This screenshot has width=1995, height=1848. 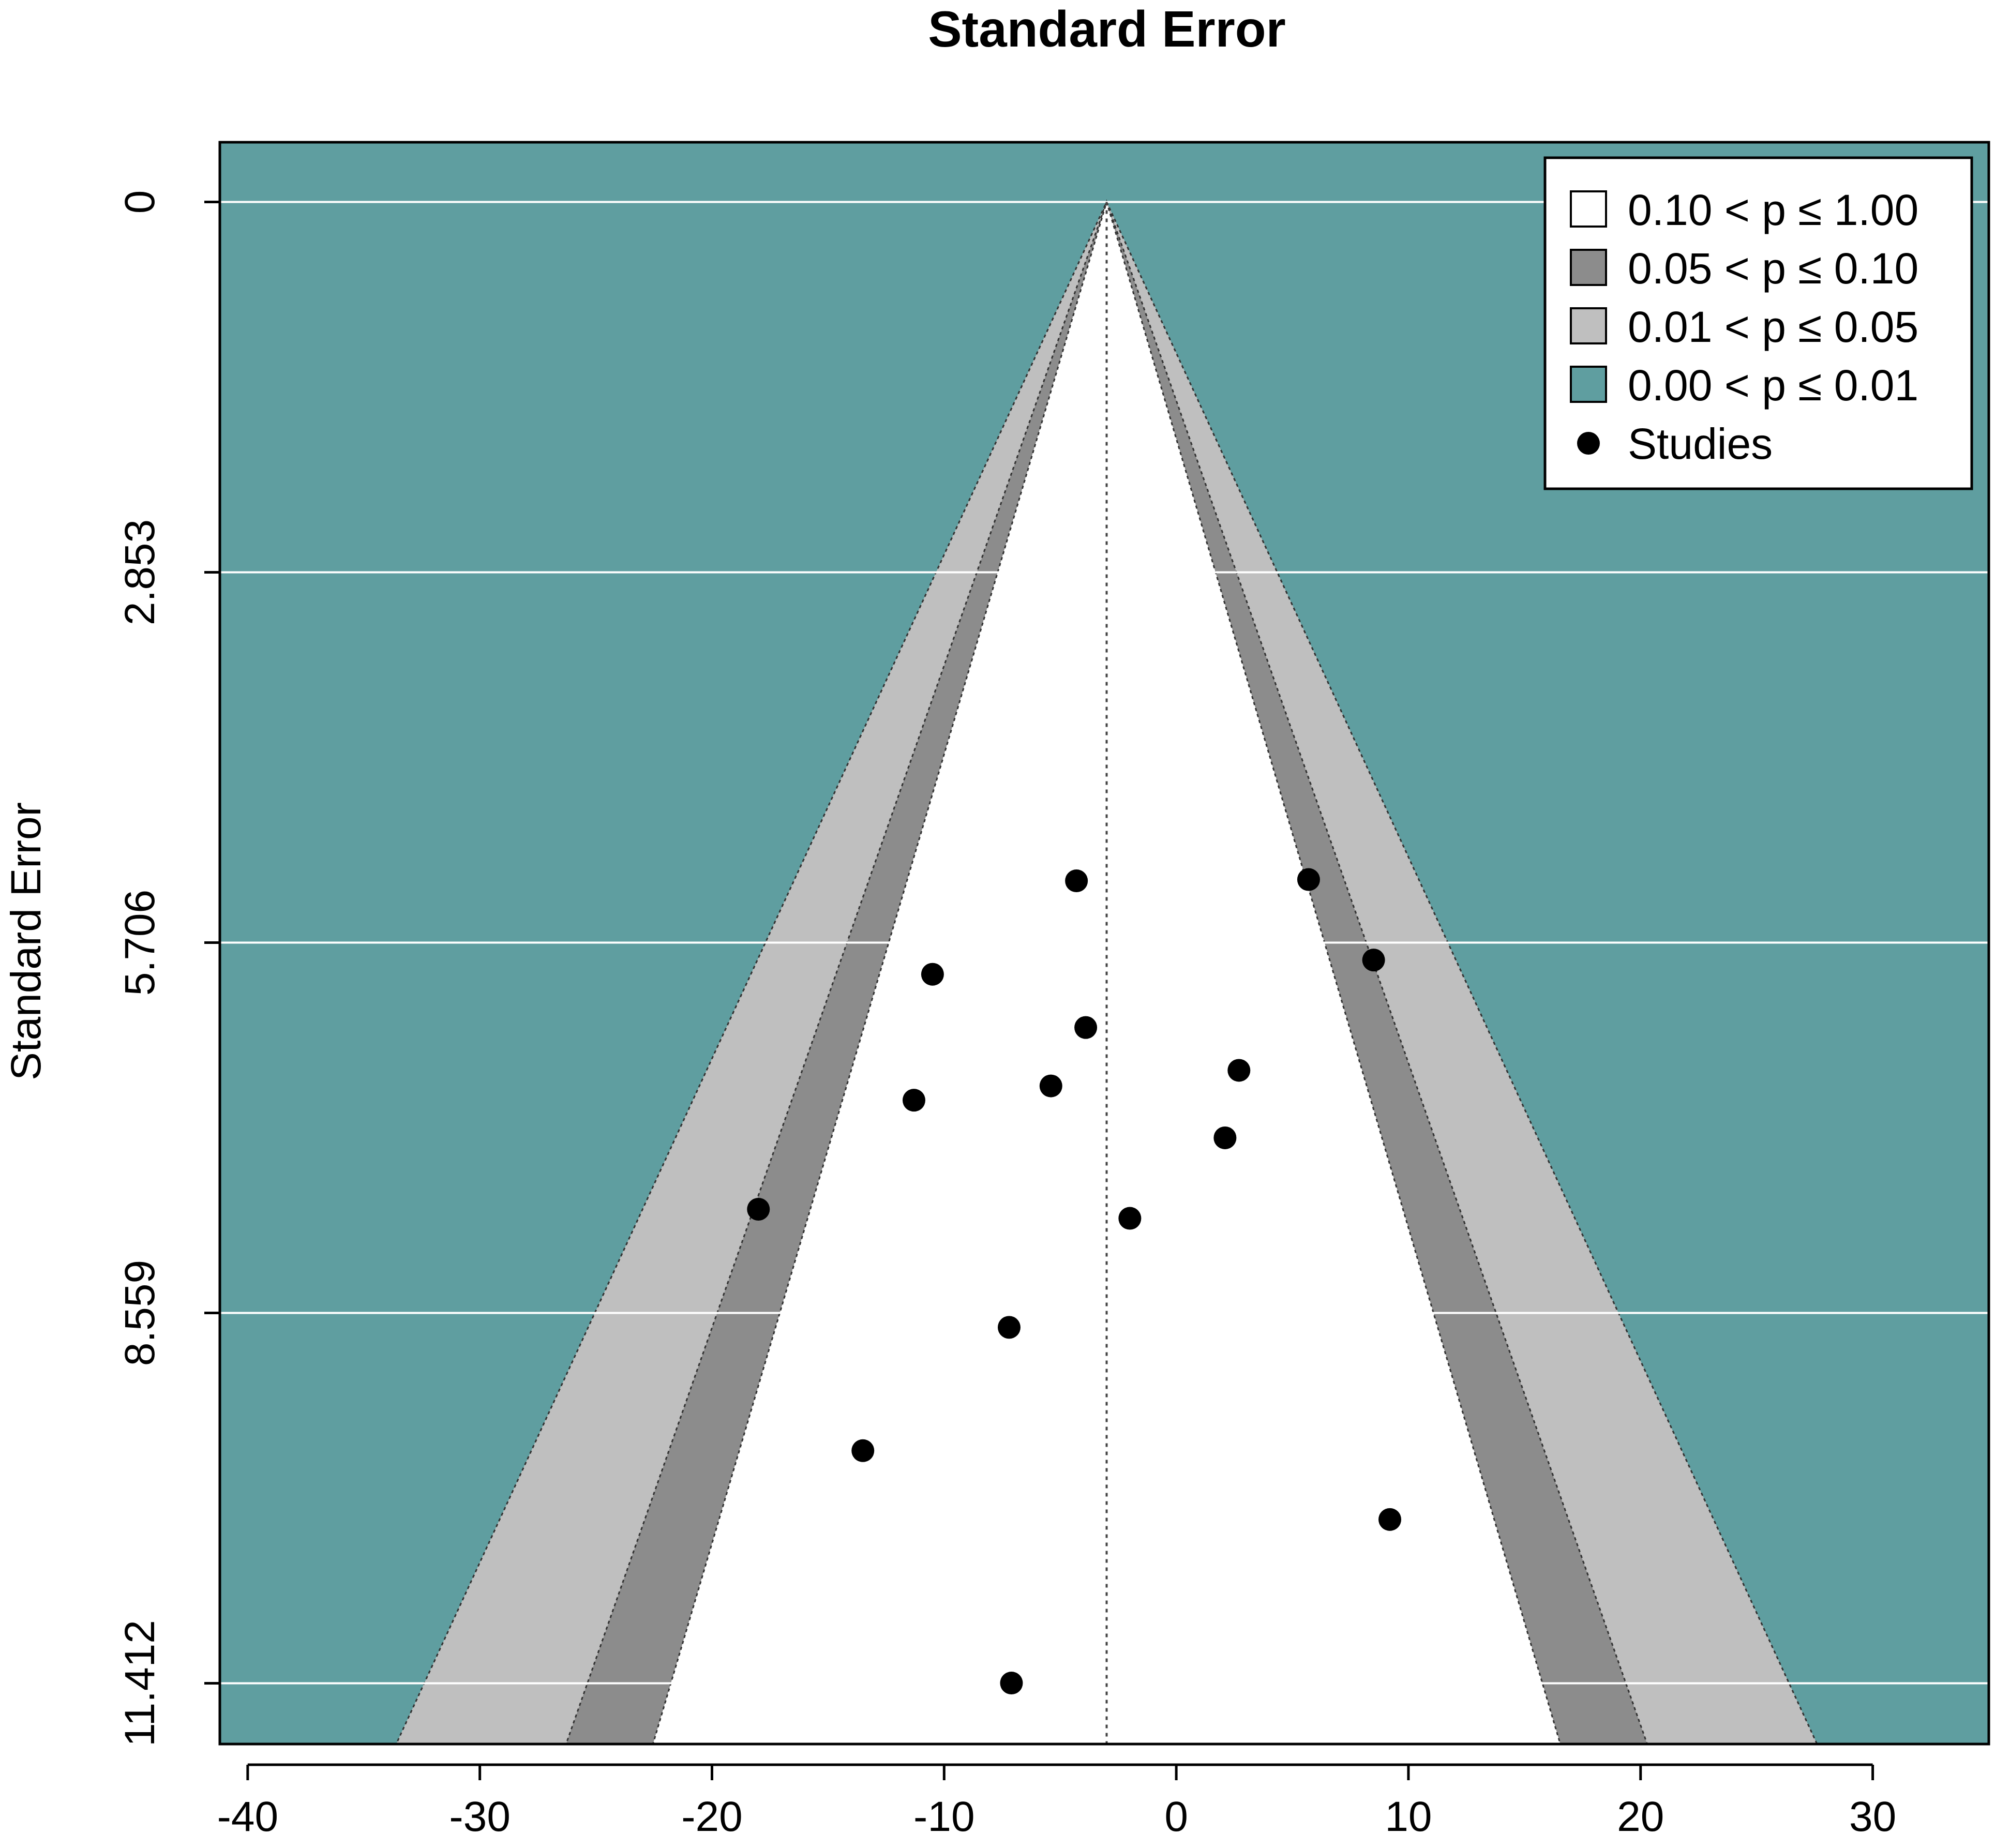 I want to click on legend-label: 0.10 < p ≤ 1.00, so click(x=1773, y=210).